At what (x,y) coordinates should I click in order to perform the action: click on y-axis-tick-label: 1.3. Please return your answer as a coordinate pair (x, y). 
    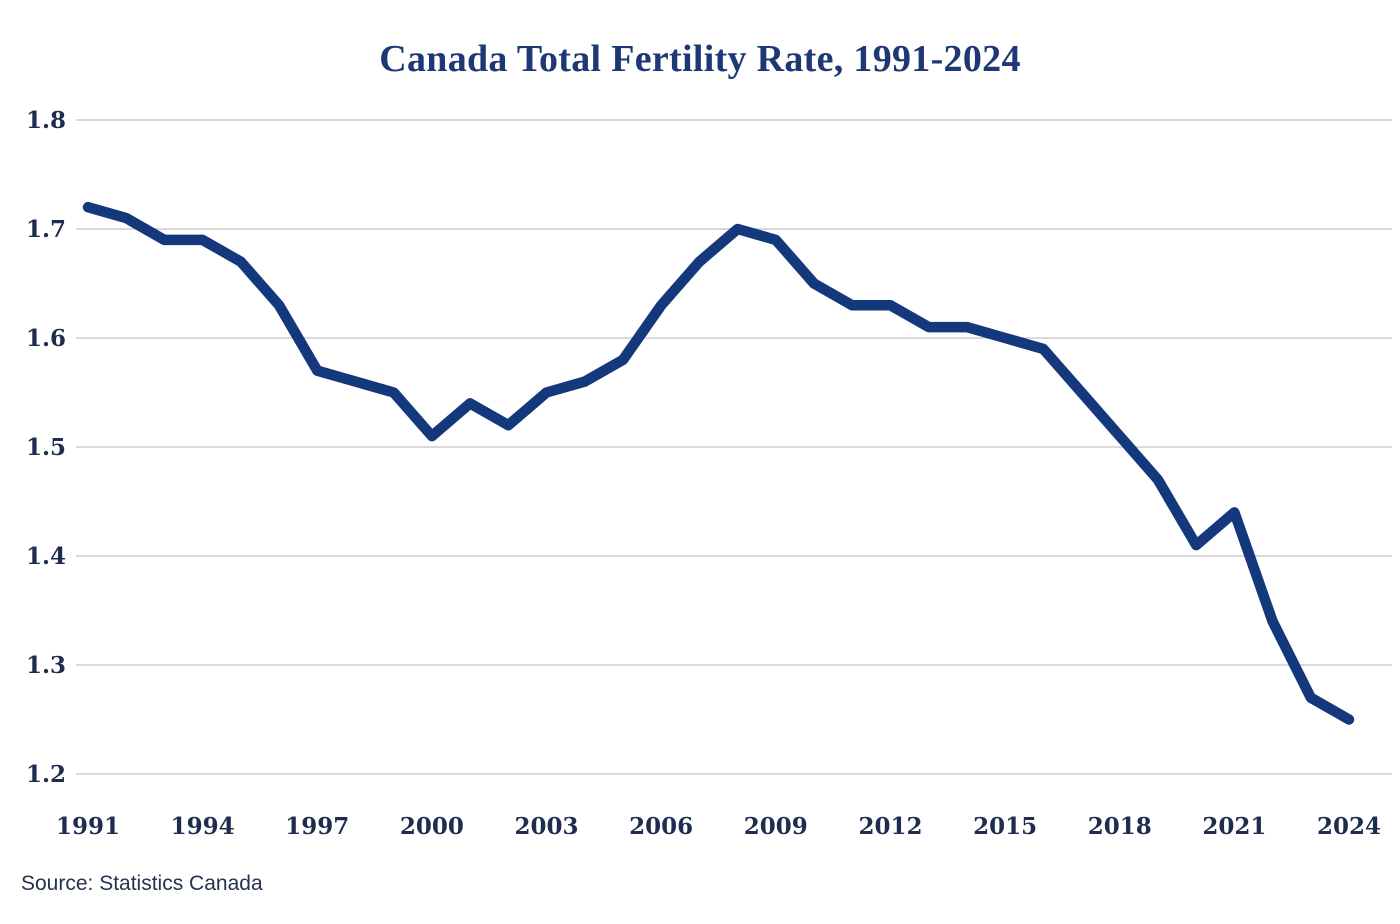
    Looking at the image, I should click on (46, 665).